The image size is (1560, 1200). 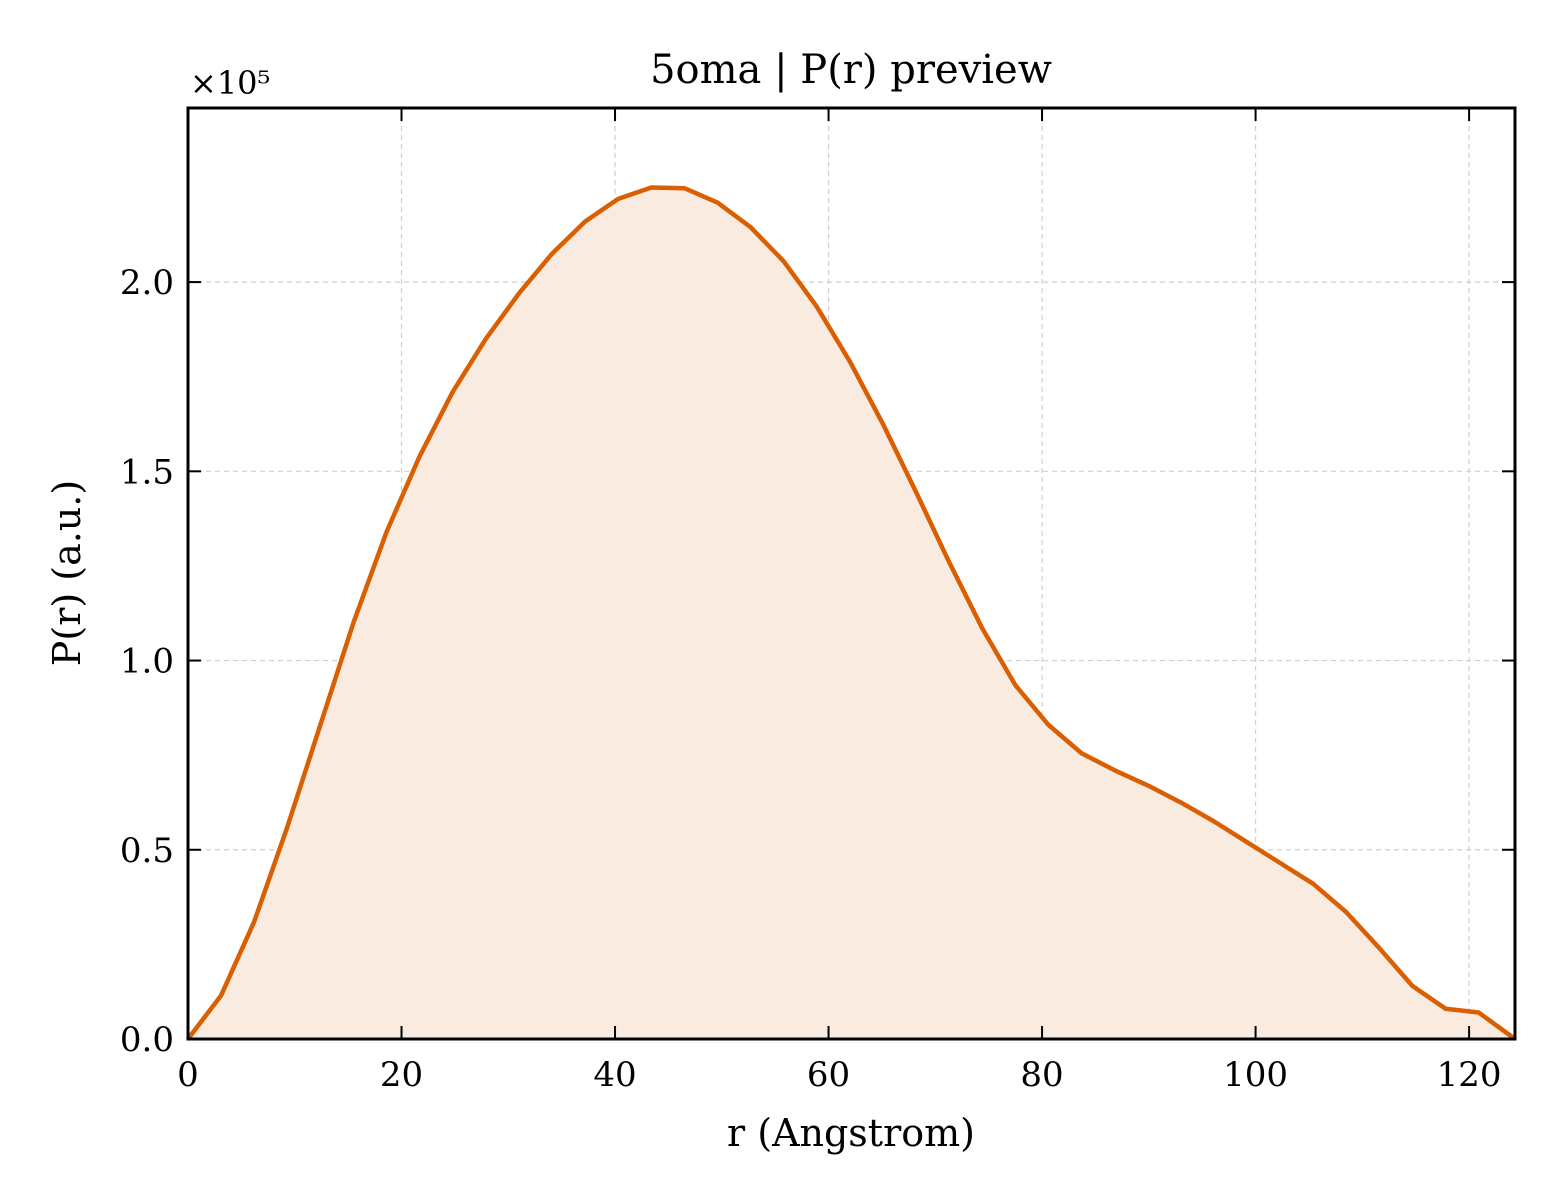 What do you see at coordinates (1255, 1075) in the screenshot?
I see `x-tick-label: 100` at bounding box center [1255, 1075].